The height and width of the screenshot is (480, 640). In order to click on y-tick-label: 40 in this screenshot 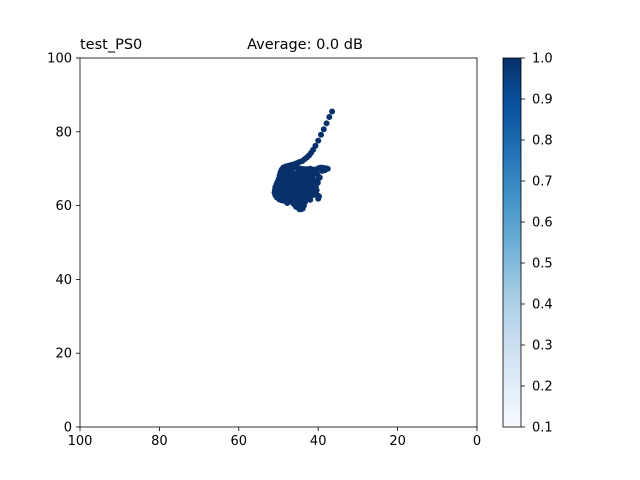, I will do `click(63, 280)`.